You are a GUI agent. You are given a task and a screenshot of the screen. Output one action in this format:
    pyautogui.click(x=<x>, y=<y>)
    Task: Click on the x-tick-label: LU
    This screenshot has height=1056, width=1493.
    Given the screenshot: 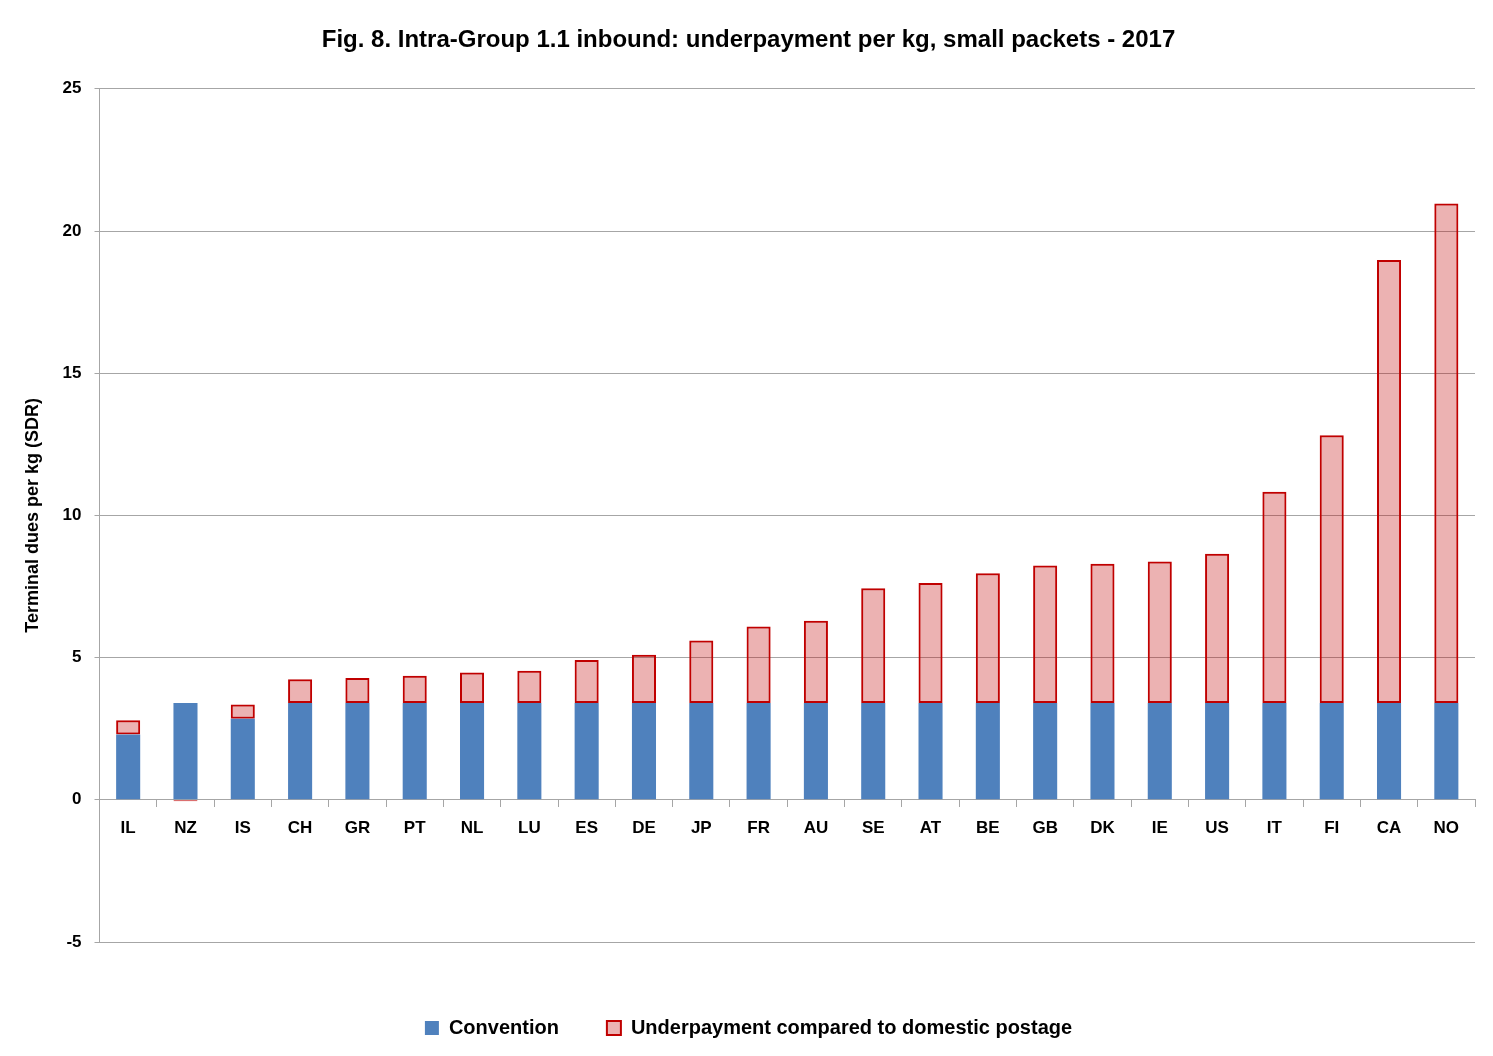 What is the action you would take?
    pyautogui.click(x=529, y=827)
    